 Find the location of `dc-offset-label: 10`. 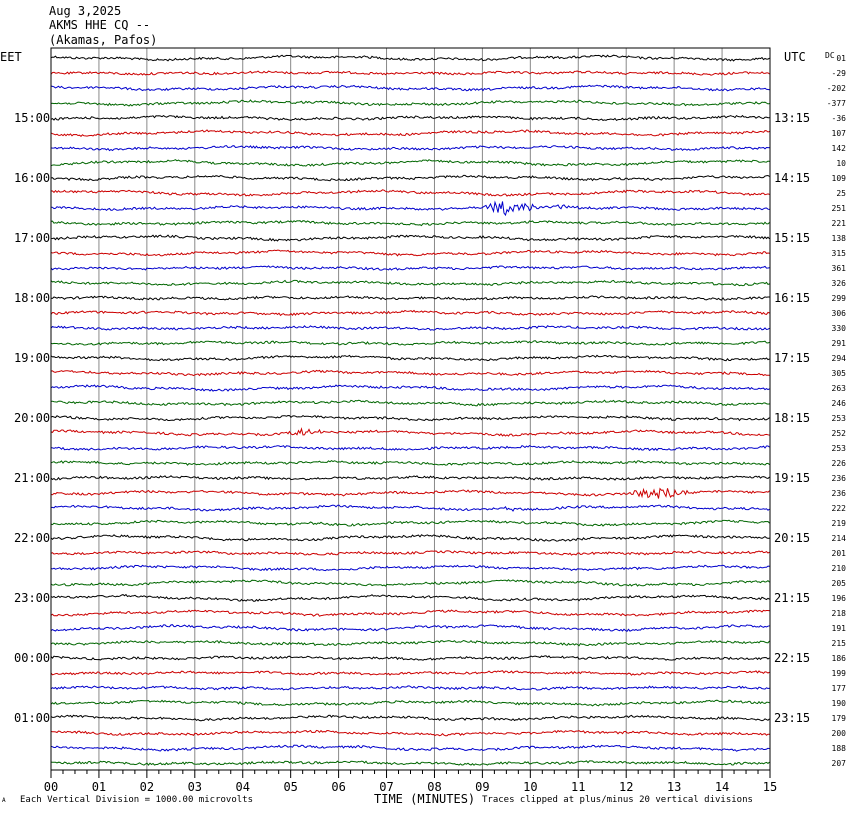

dc-offset-label: 10 is located at coordinates (841, 163).